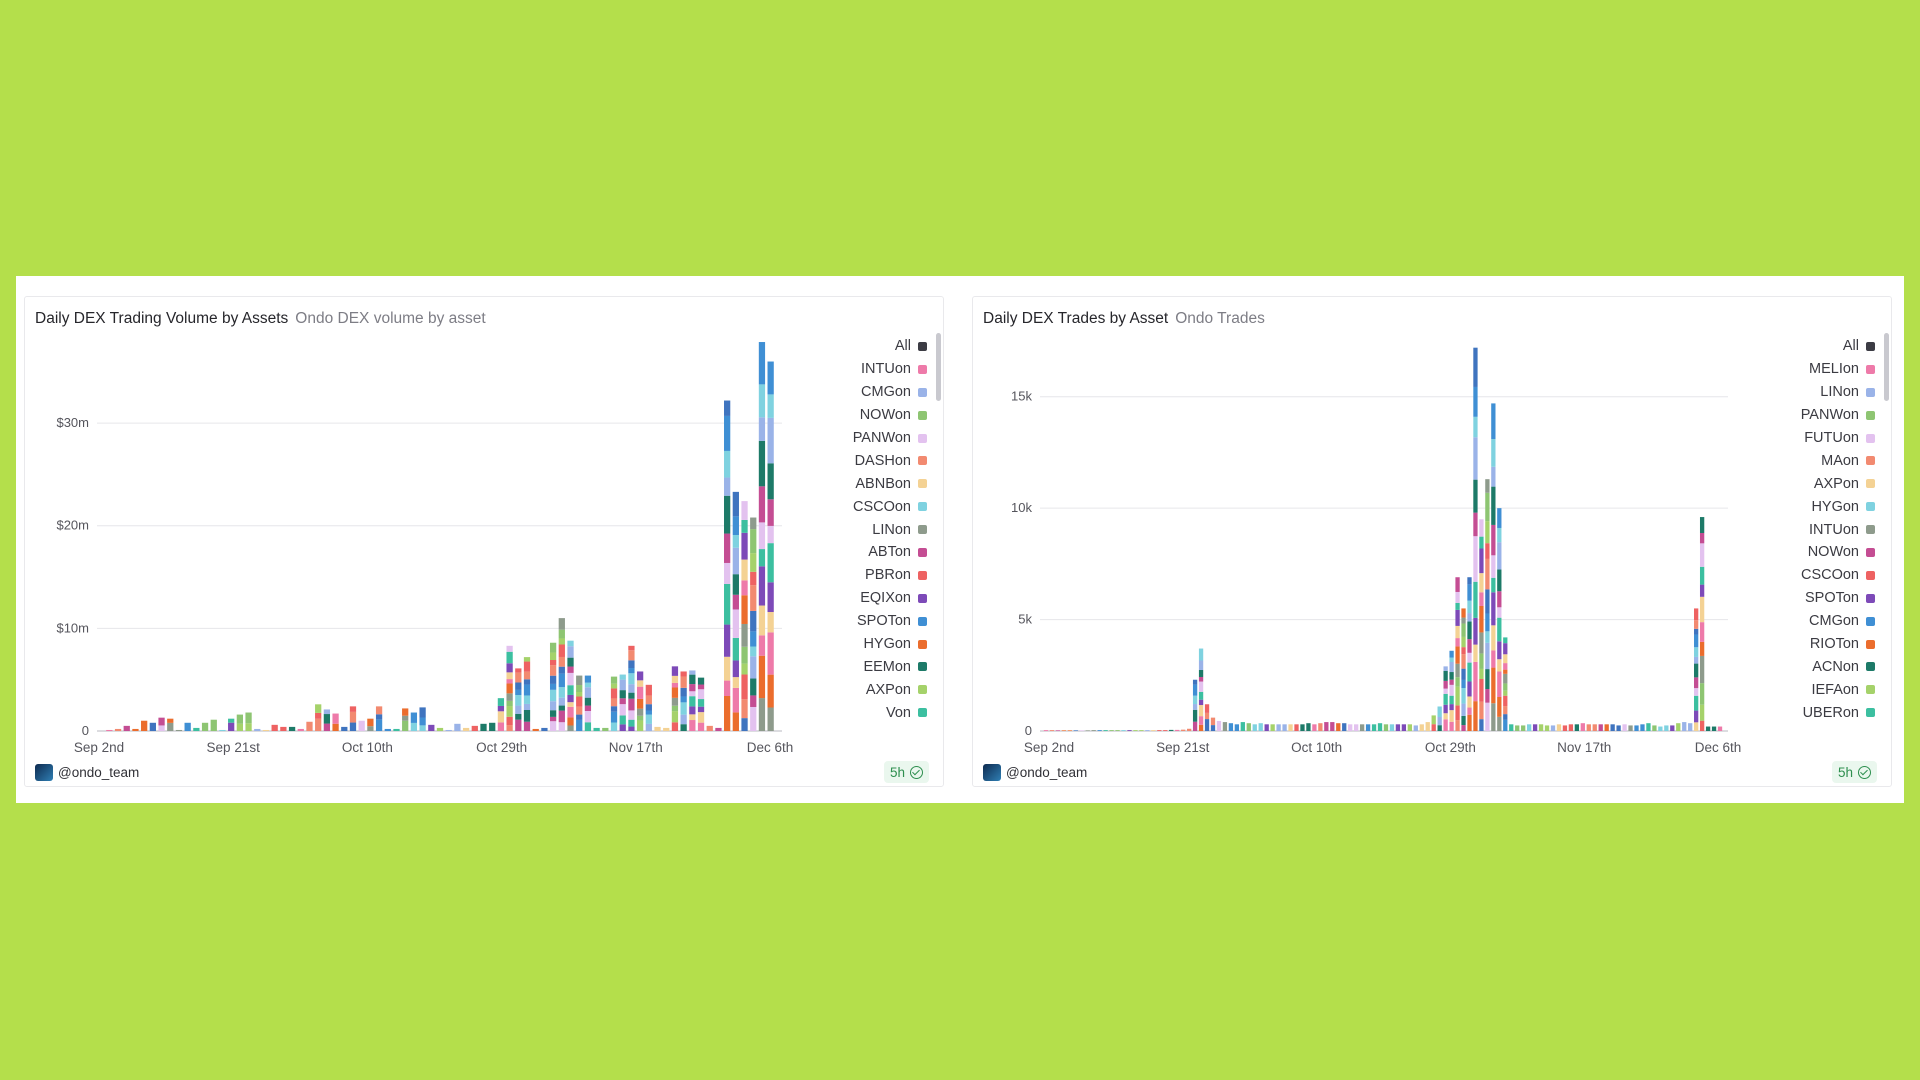  Describe the element at coordinates (1815, 712) in the screenshot. I see `legend-item: UBERon` at that location.